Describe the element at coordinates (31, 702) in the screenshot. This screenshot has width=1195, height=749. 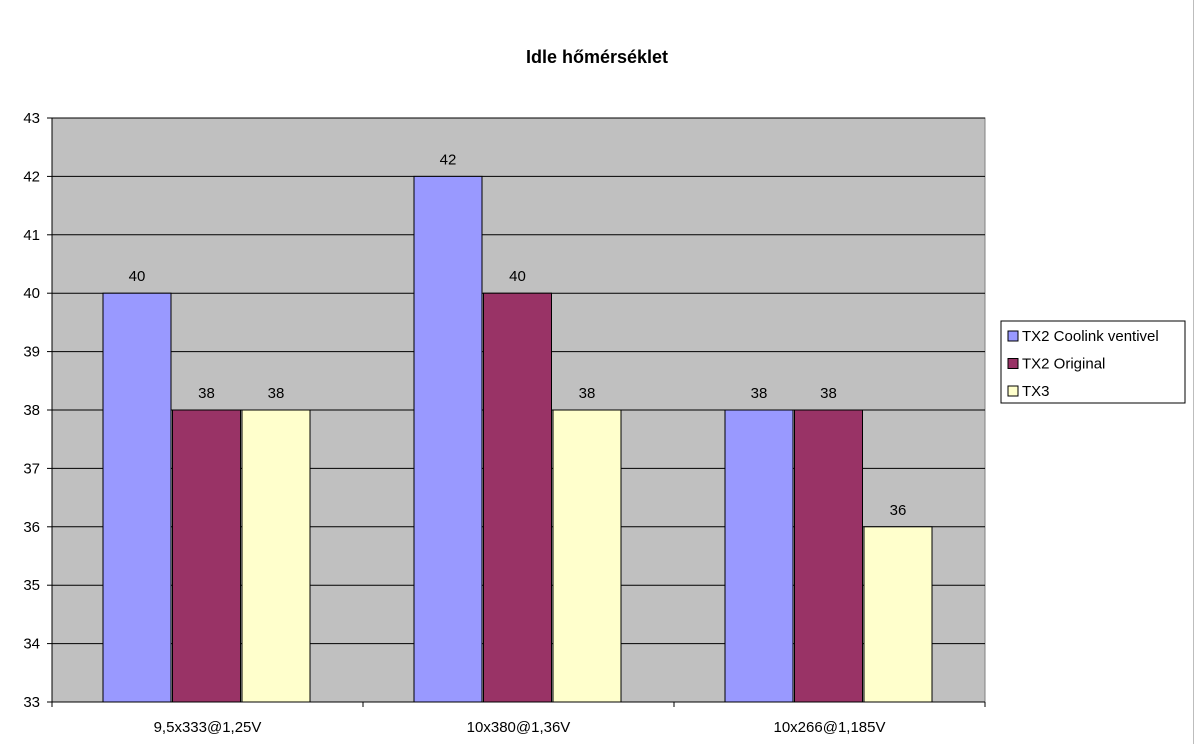
I see `y-tick-label: 33` at that location.